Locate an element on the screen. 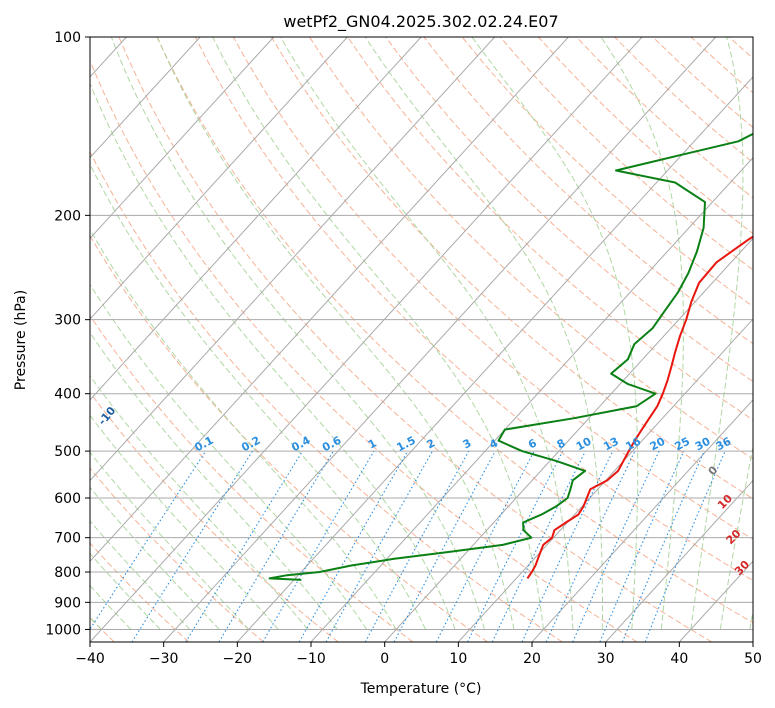  mixing-ratio-label: 25 is located at coordinates (682, 444).